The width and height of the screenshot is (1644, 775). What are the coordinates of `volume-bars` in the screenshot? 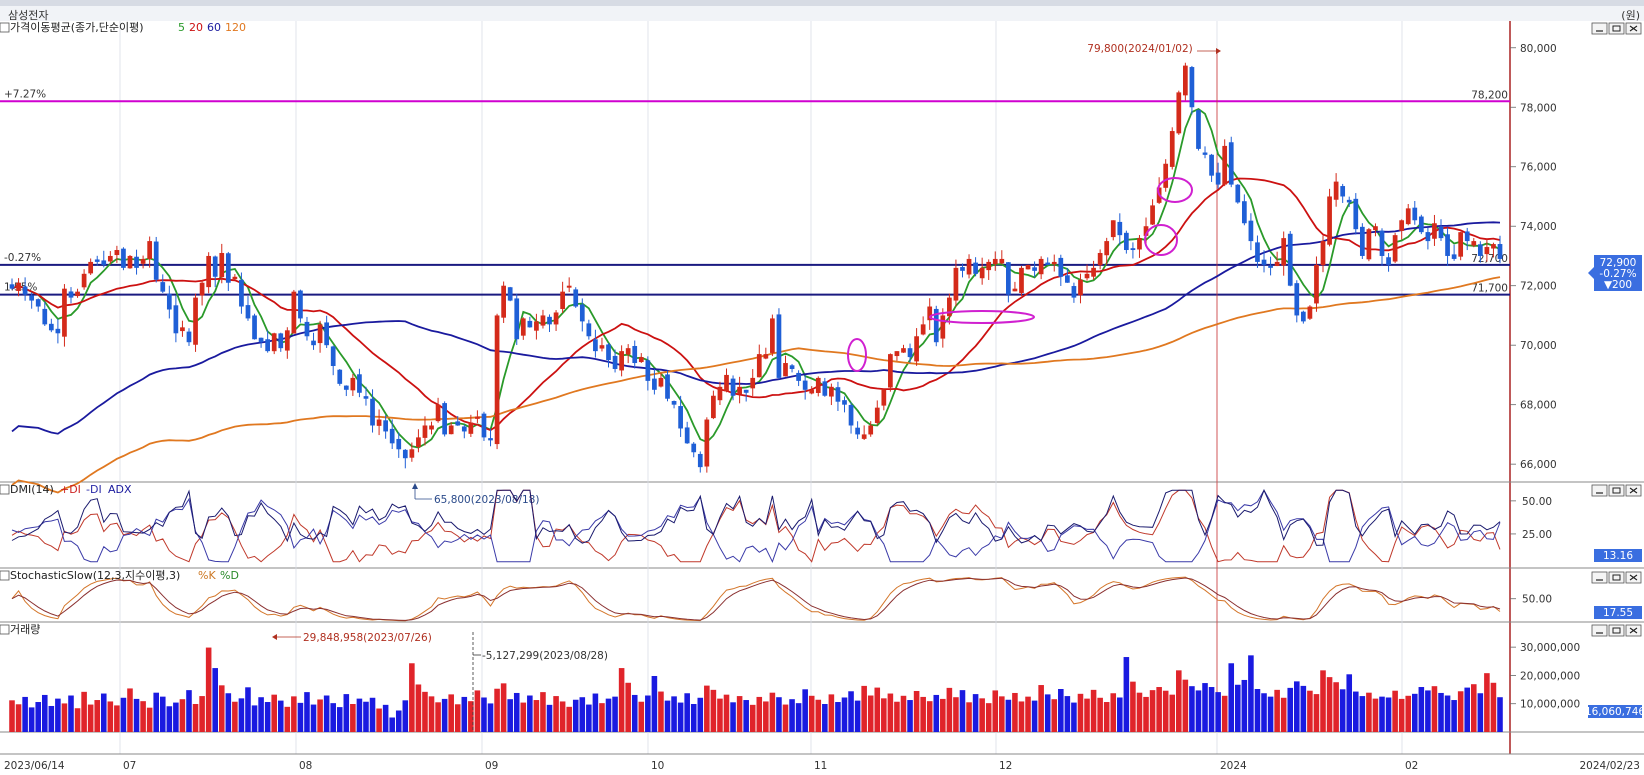 It's located at (756, 689).